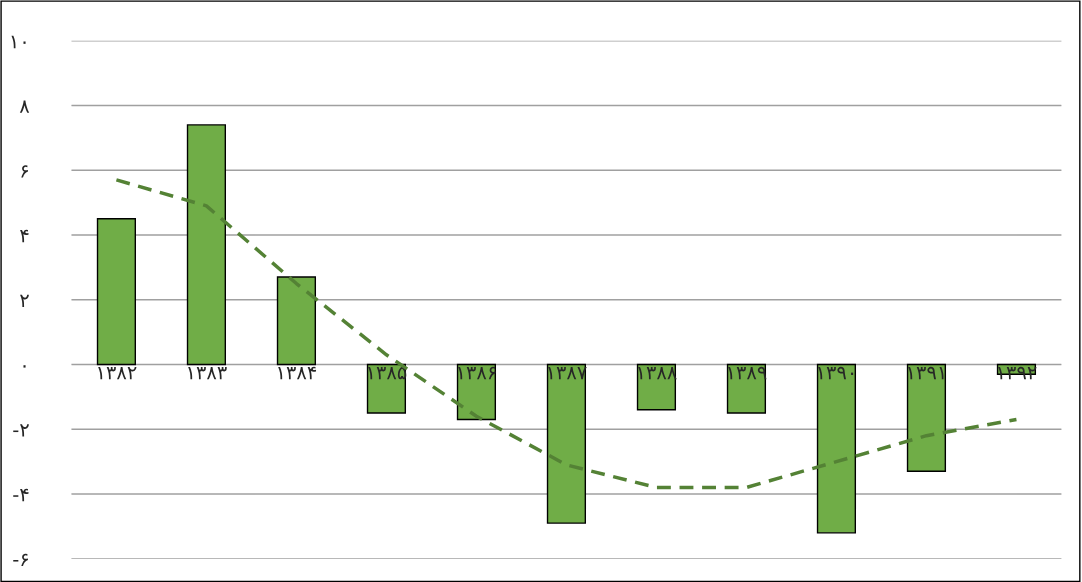 Image resolution: width=1082 pixels, height=582 pixels. Describe the element at coordinates (18, 42) in the screenshot. I see `y-tick-label: ۱۰` at that location.